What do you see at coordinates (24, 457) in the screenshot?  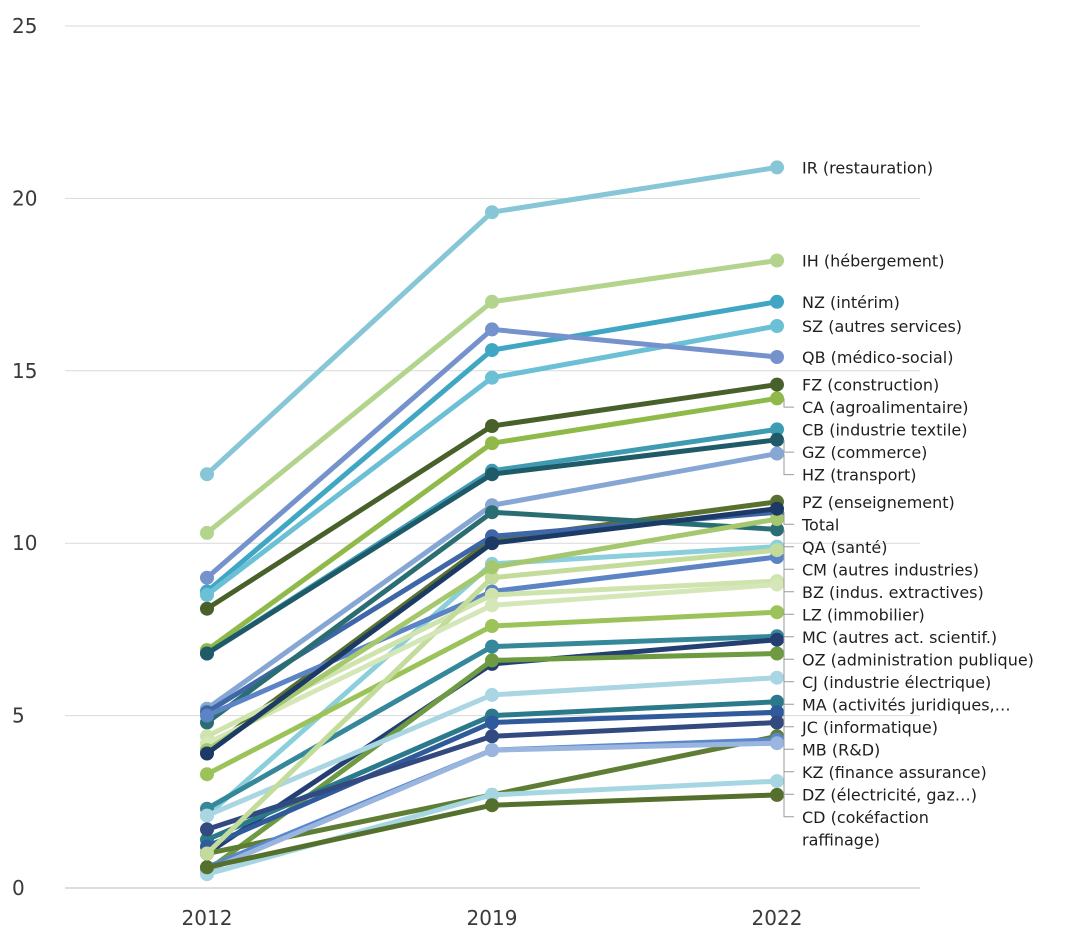 I see `y-axis: 0 5 10 15 20 25` at bounding box center [24, 457].